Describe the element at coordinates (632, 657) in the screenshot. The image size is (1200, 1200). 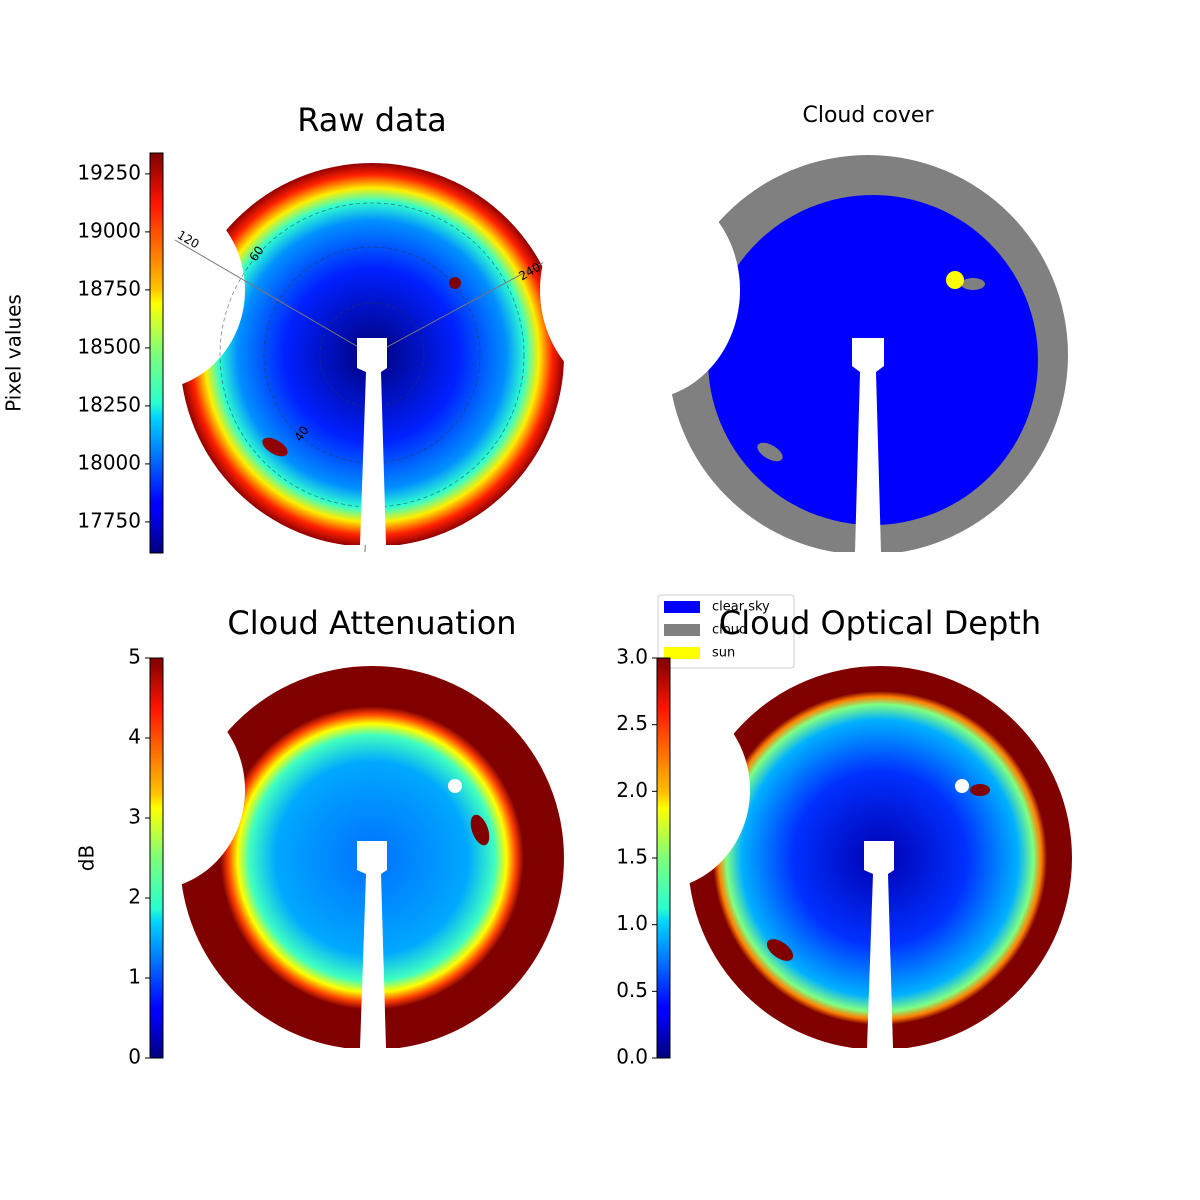
I see `colorbar-tick-label: 3.0` at that location.